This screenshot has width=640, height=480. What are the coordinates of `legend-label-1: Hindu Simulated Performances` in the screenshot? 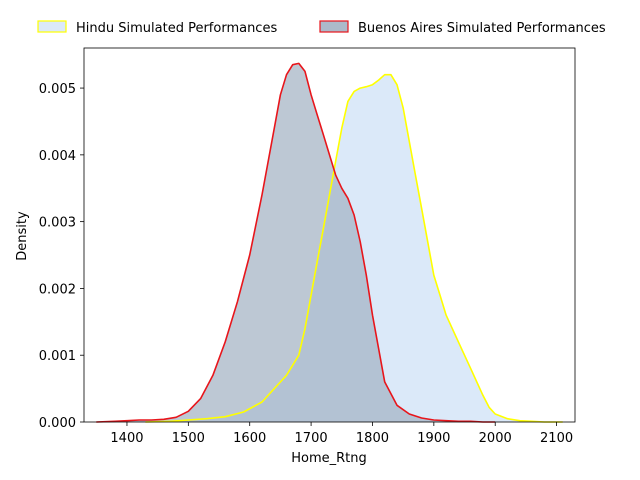 It's located at (176, 28).